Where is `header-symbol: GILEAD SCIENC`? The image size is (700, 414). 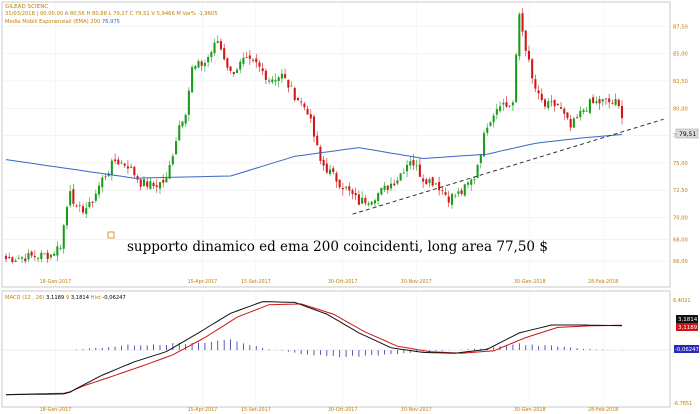 header-symbol: GILEAD SCIENC is located at coordinates (26, 7).